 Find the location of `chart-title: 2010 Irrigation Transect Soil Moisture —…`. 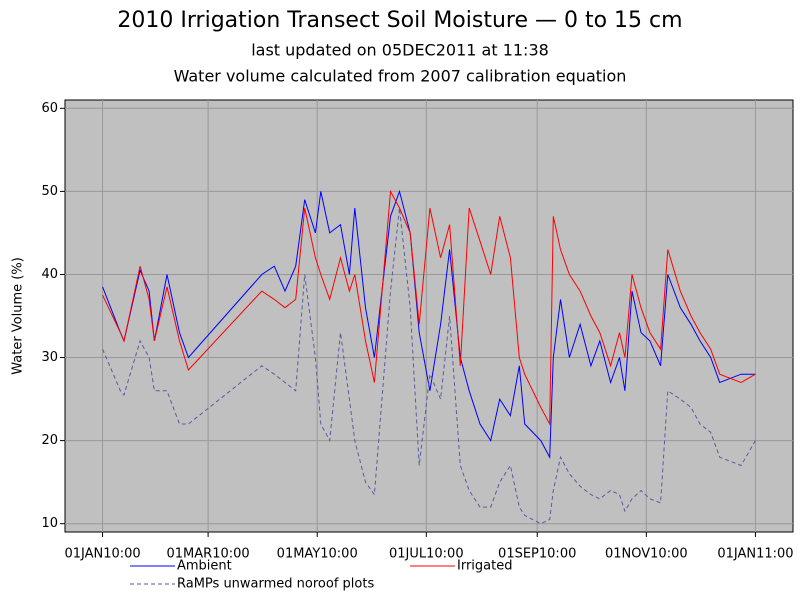

chart-title: 2010 Irrigation Transect Soil Moisture —… is located at coordinates (399, 20).